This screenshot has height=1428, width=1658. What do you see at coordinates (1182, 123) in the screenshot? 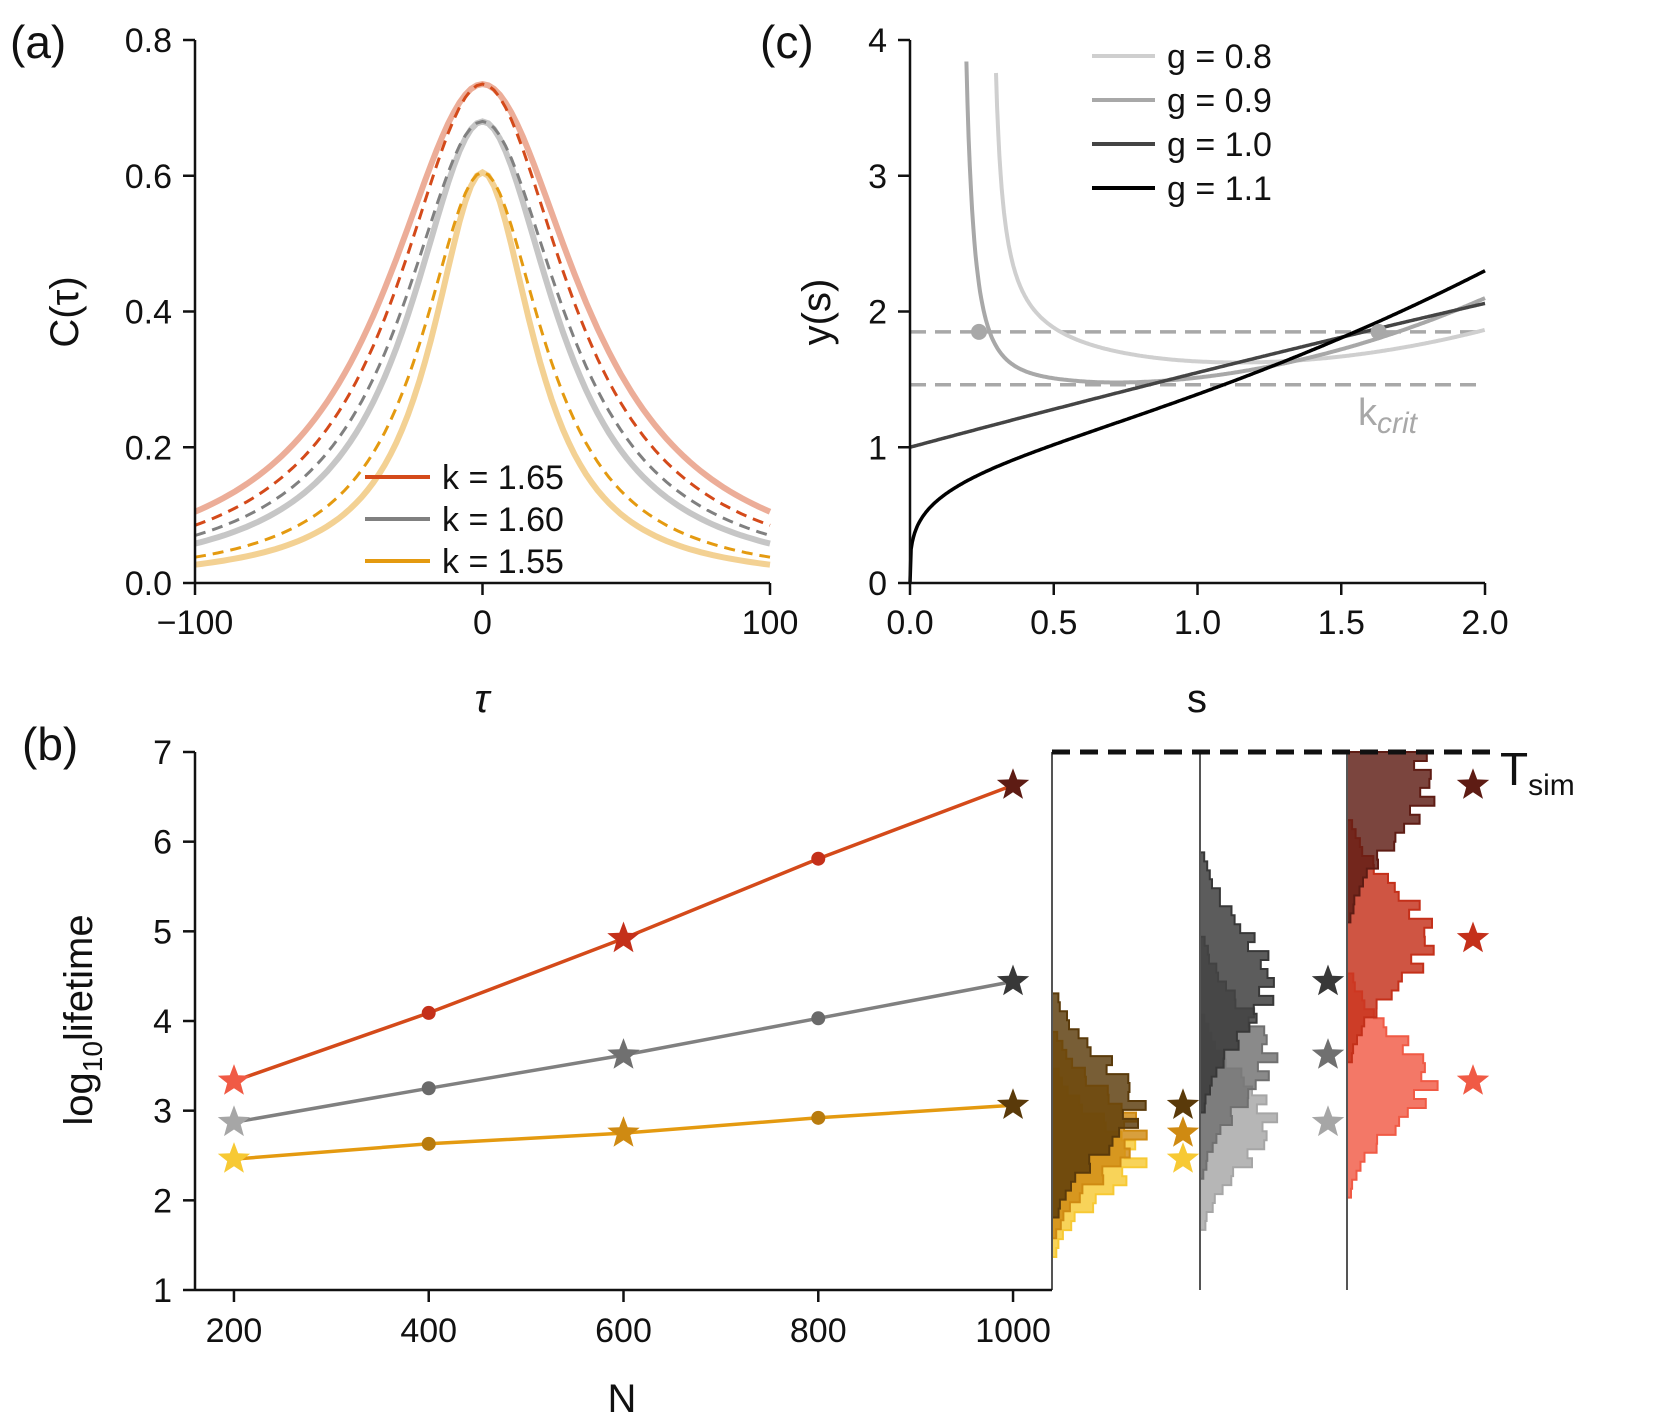
I see `panel-c-legend: g = 0.8 g = 0.9 g = 1.0 g = 1.1` at bounding box center [1182, 123].